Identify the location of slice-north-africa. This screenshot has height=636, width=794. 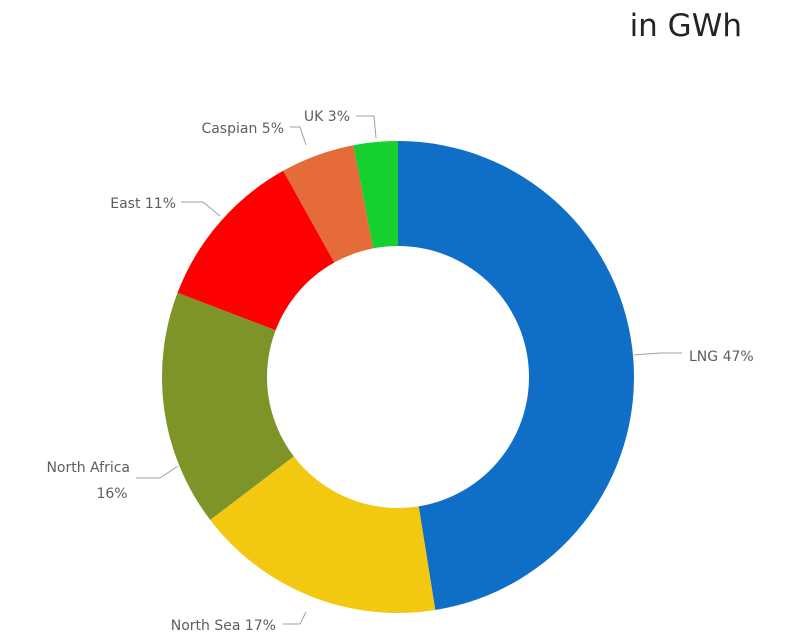
(228, 406).